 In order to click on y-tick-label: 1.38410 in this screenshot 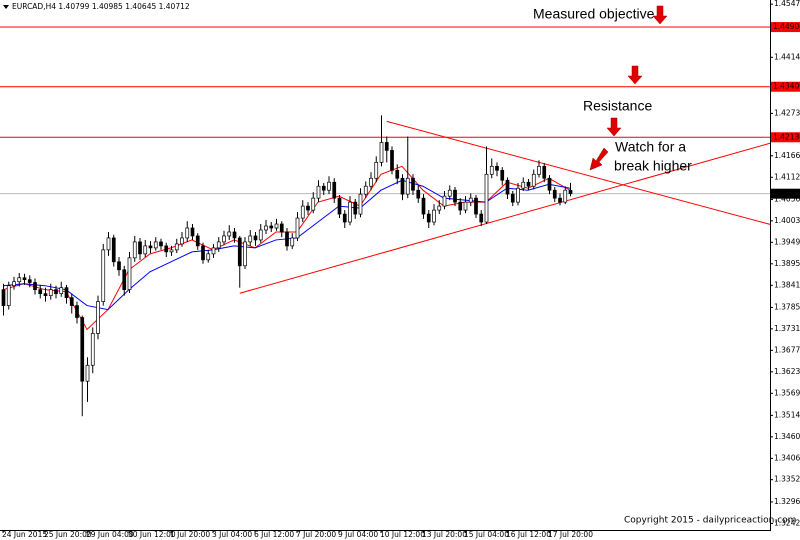, I will do `click(787, 284)`.